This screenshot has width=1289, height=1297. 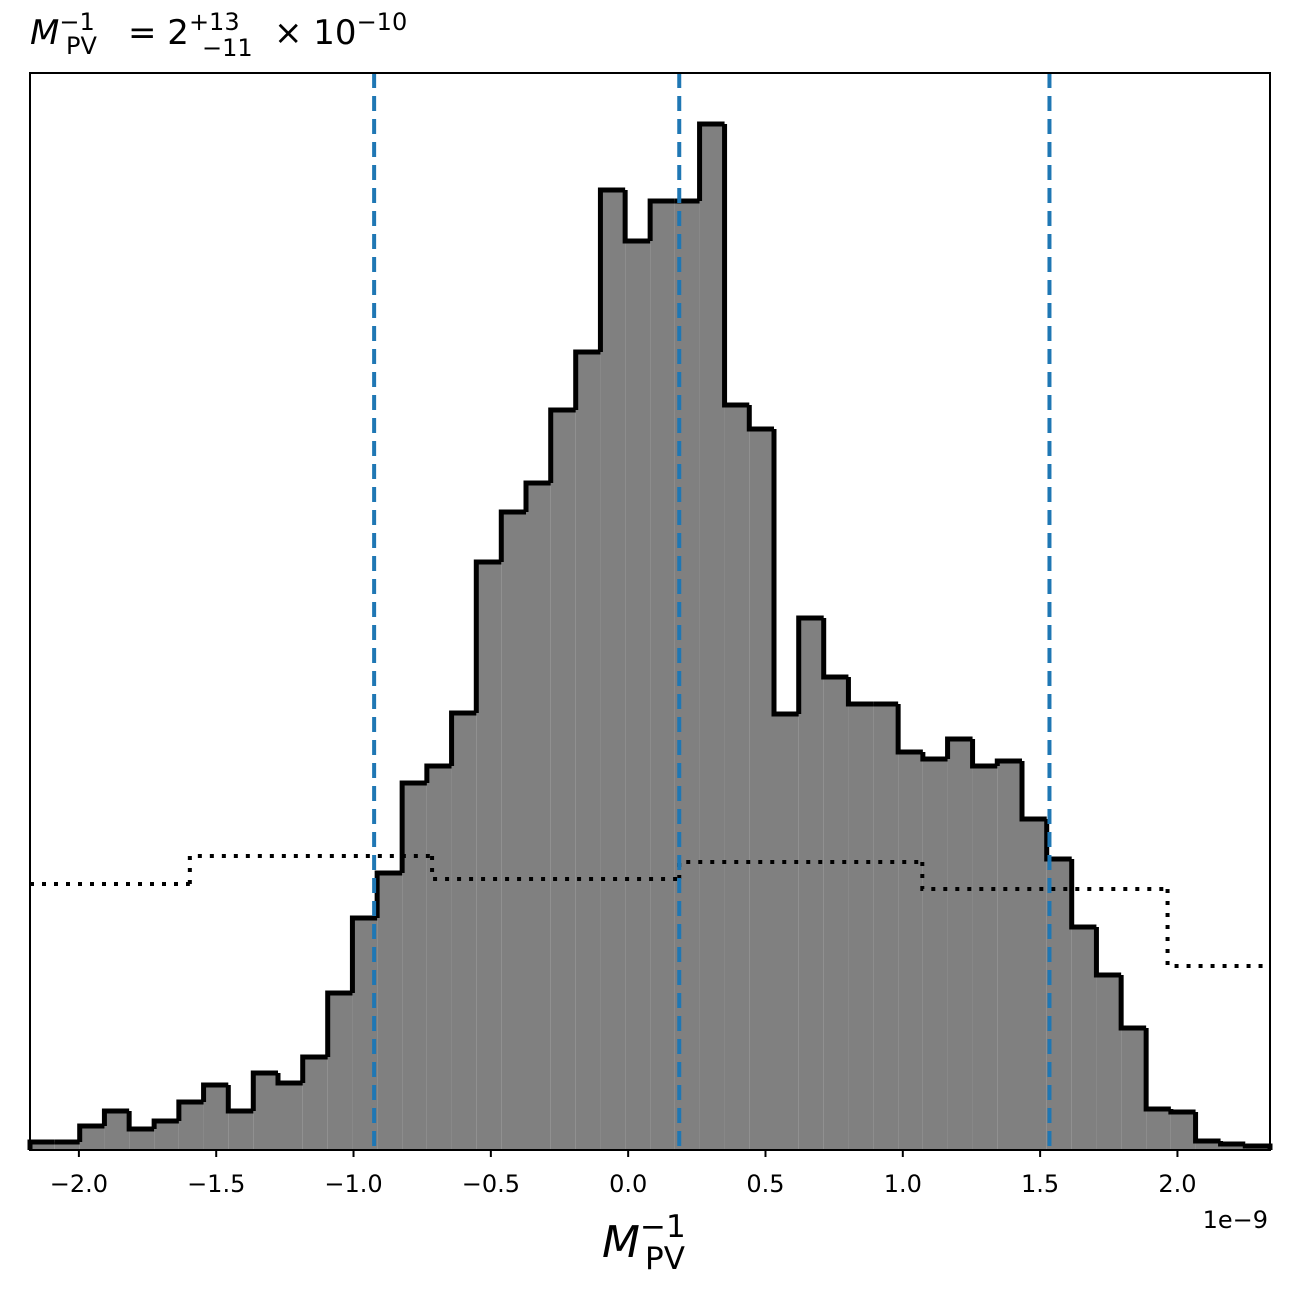 I want to click on title-exponent: −10, so click(x=382, y=22).